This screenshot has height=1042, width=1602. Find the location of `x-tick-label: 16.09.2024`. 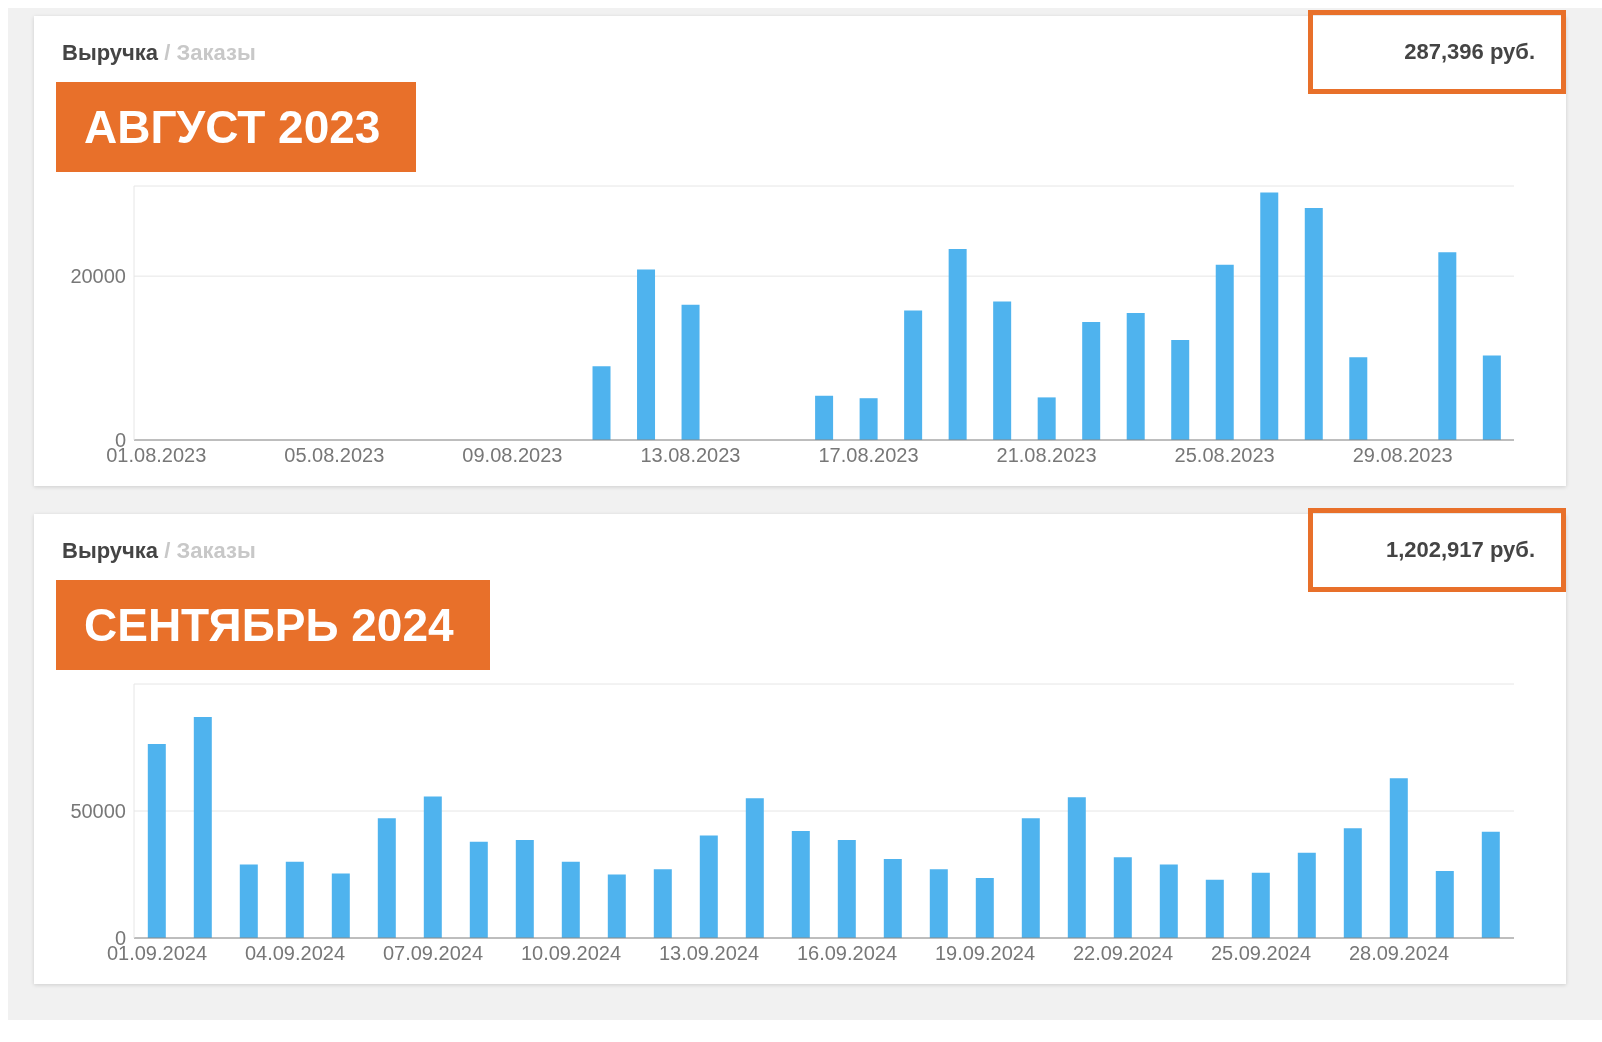

x-tick-label: 16.09.2024 is located at coordinates (847, 953).